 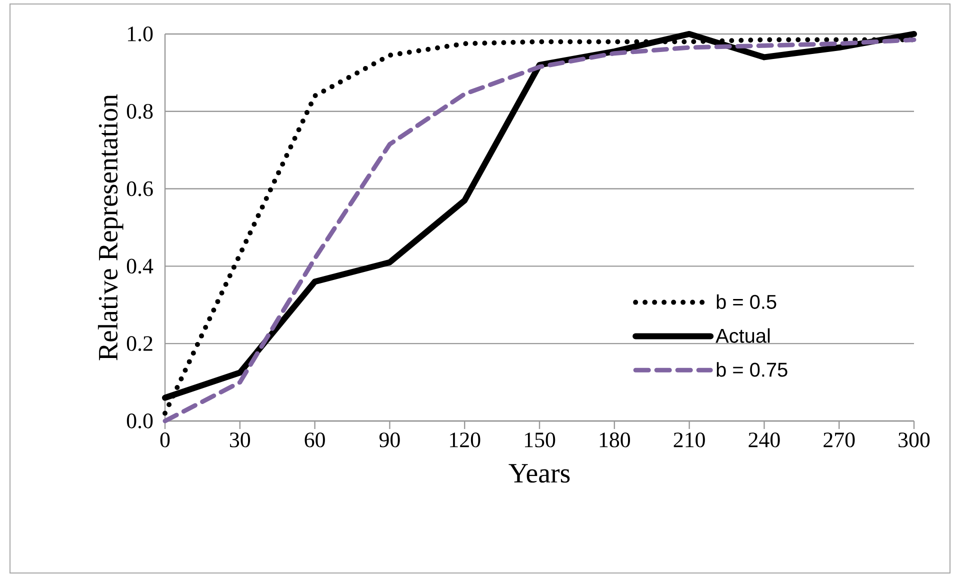 What do you see at coordinates (139, 421) in the screenshot?
I see `y-tick-label: 0.0` at bounding box center [139, 421].